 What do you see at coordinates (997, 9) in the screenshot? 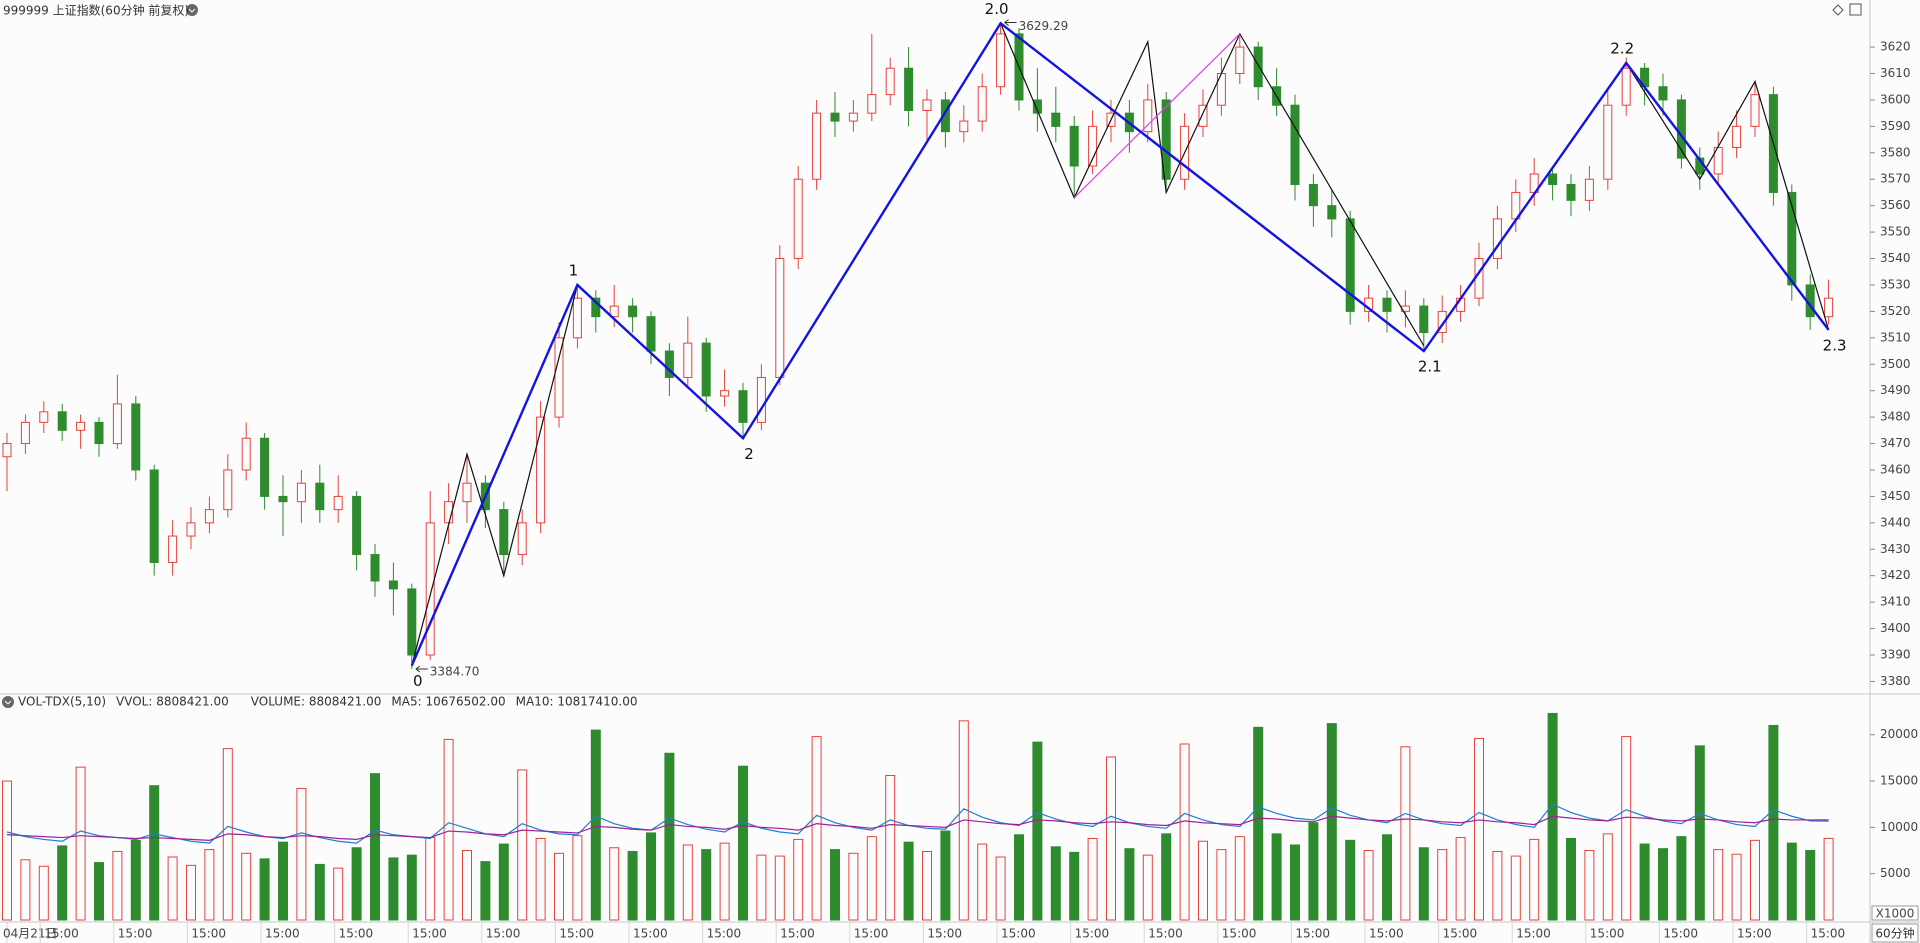
I see `wave-label: 2.0` at bounding box center [997, 9].